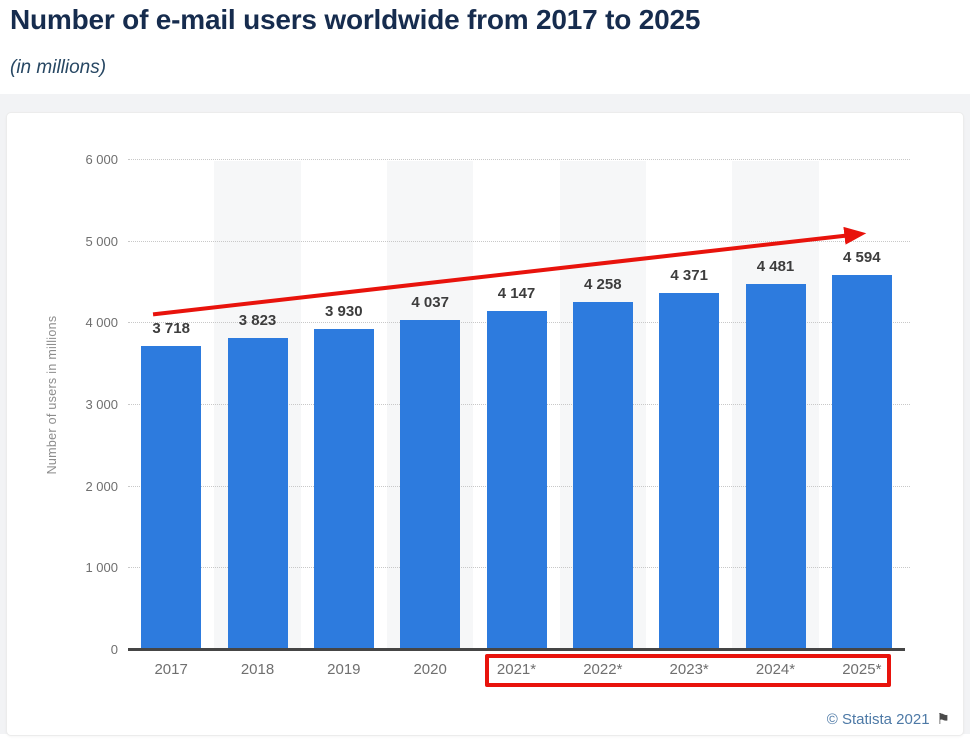 The width and height of the screenshot is (970, 742). I want to click on bar-value-label: 4 147, so click(516, 294).